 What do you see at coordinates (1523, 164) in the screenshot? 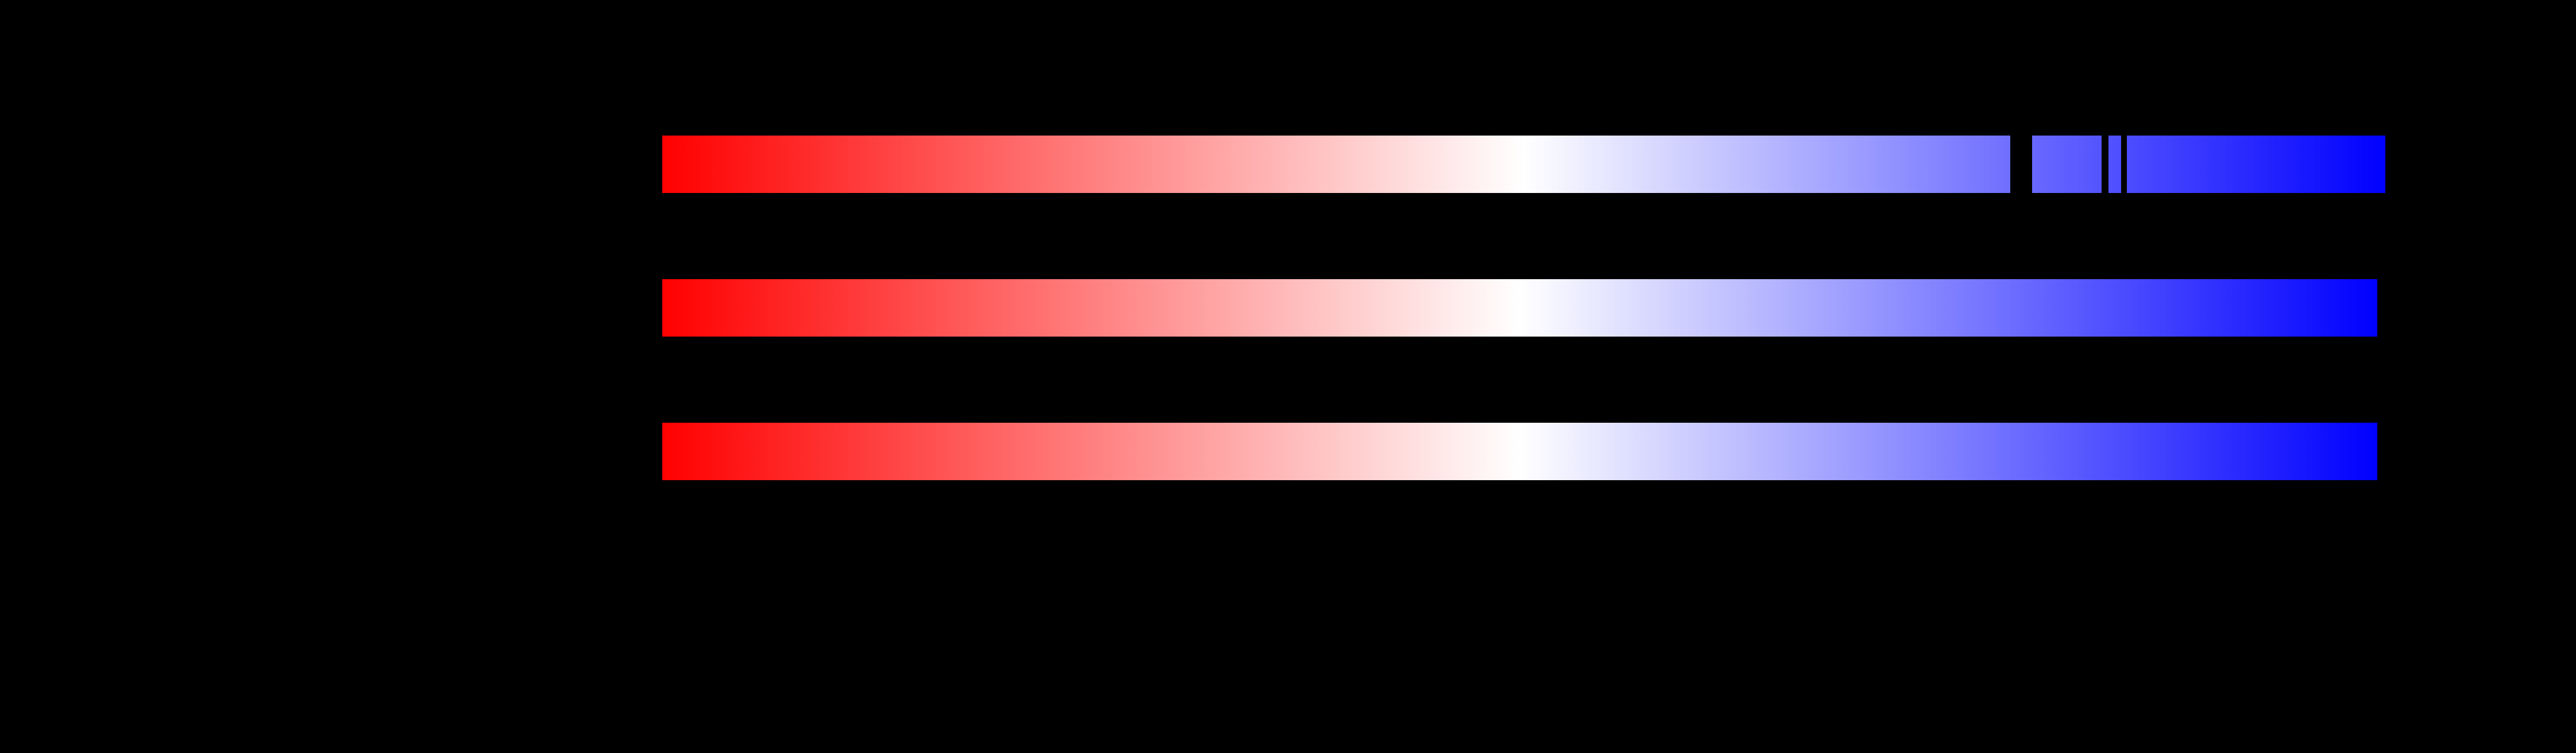
I see `strip-1-gradient-colorbar` at bounding box center [1523, 164].